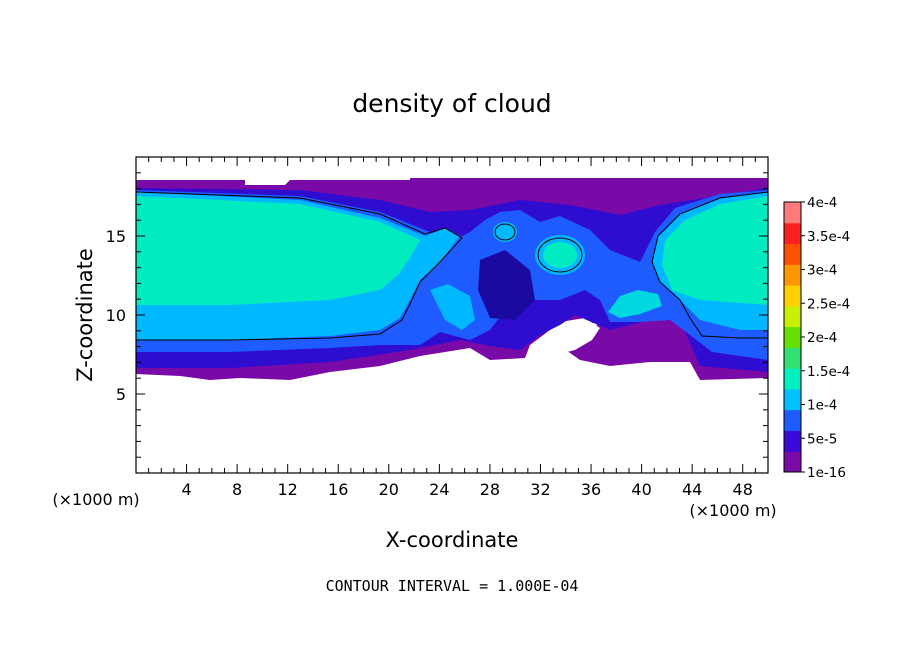  What do you see at coordinates (466, 489) in the screenshot?
I see `x-tick-labels: 4 8 12 16 20 24 28 32 36 40 44 48` at bounding box center [466, 489].